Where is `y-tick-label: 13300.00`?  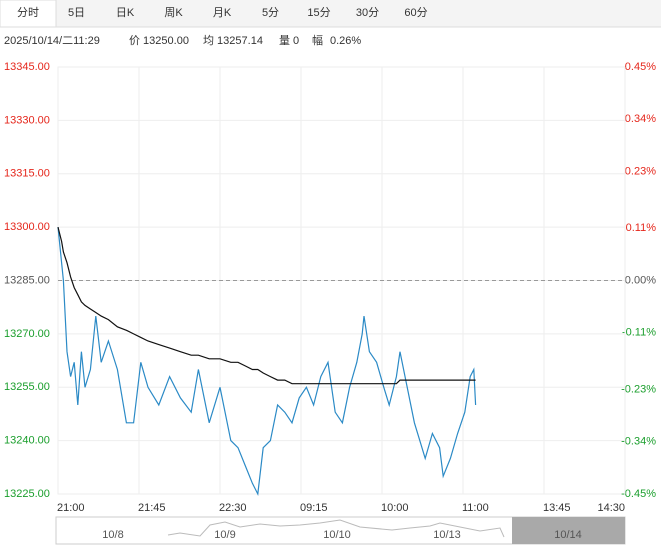
y-tick-label: 13300.00 is located at coordinates (27, 227).